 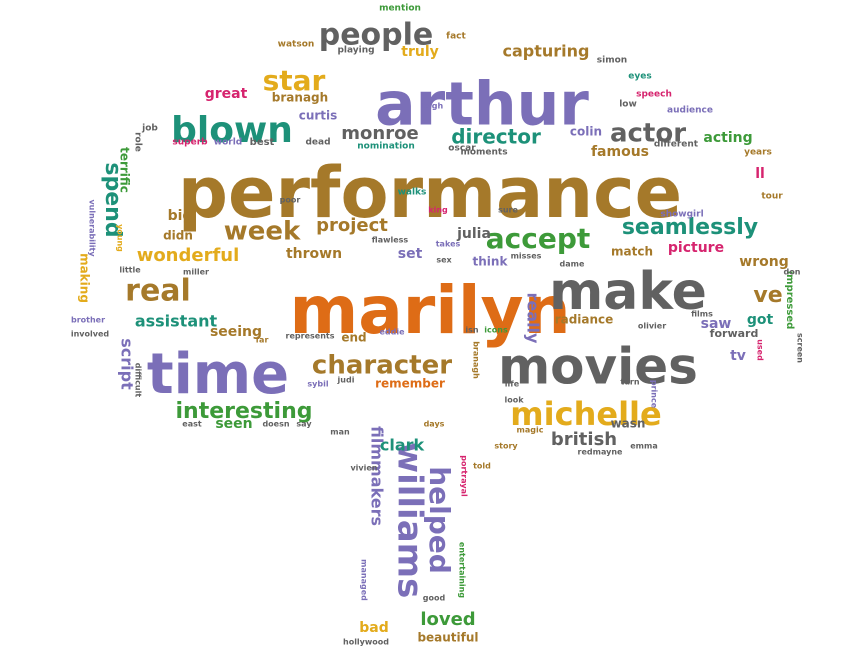 I want to click on word-think: think, so click(x=491, y=262).